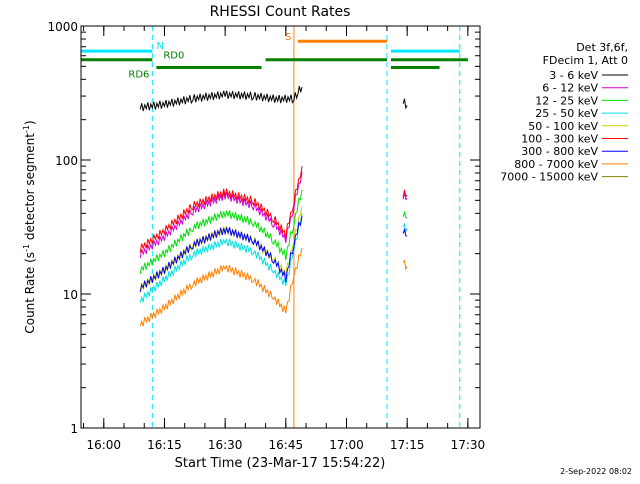 The image size is (640, 484). What do you see at coordinates (62, 27) in the screenshot?
I see `y-tick-label-3: 1000` at bounding box center [62, 27].